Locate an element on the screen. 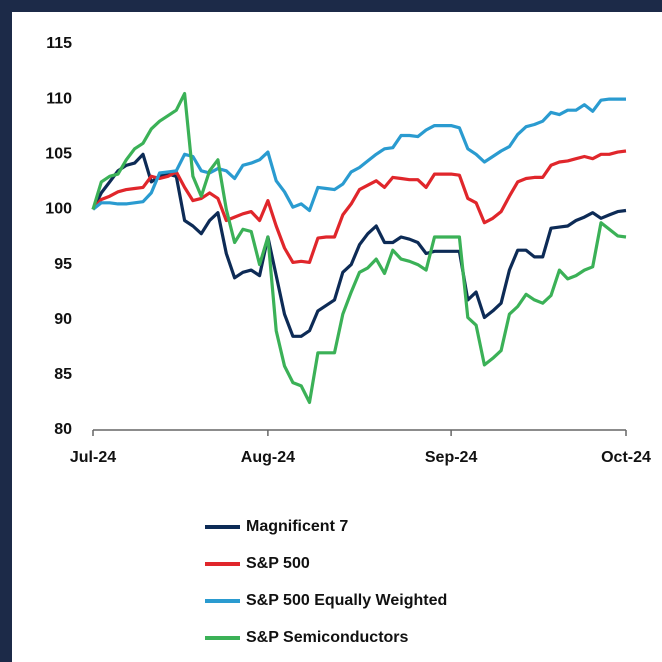  legend-label: S&P Semiconductors is located at coordinates (327, 637).